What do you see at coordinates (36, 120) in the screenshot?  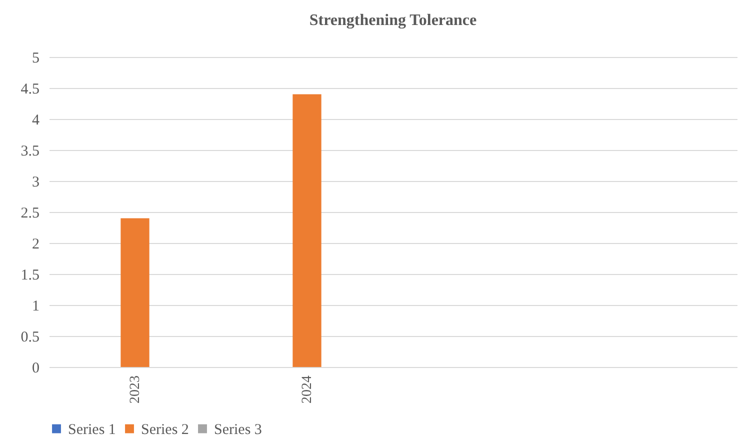 I see `y-tick-label: 4` at bounding box center [36, 120].